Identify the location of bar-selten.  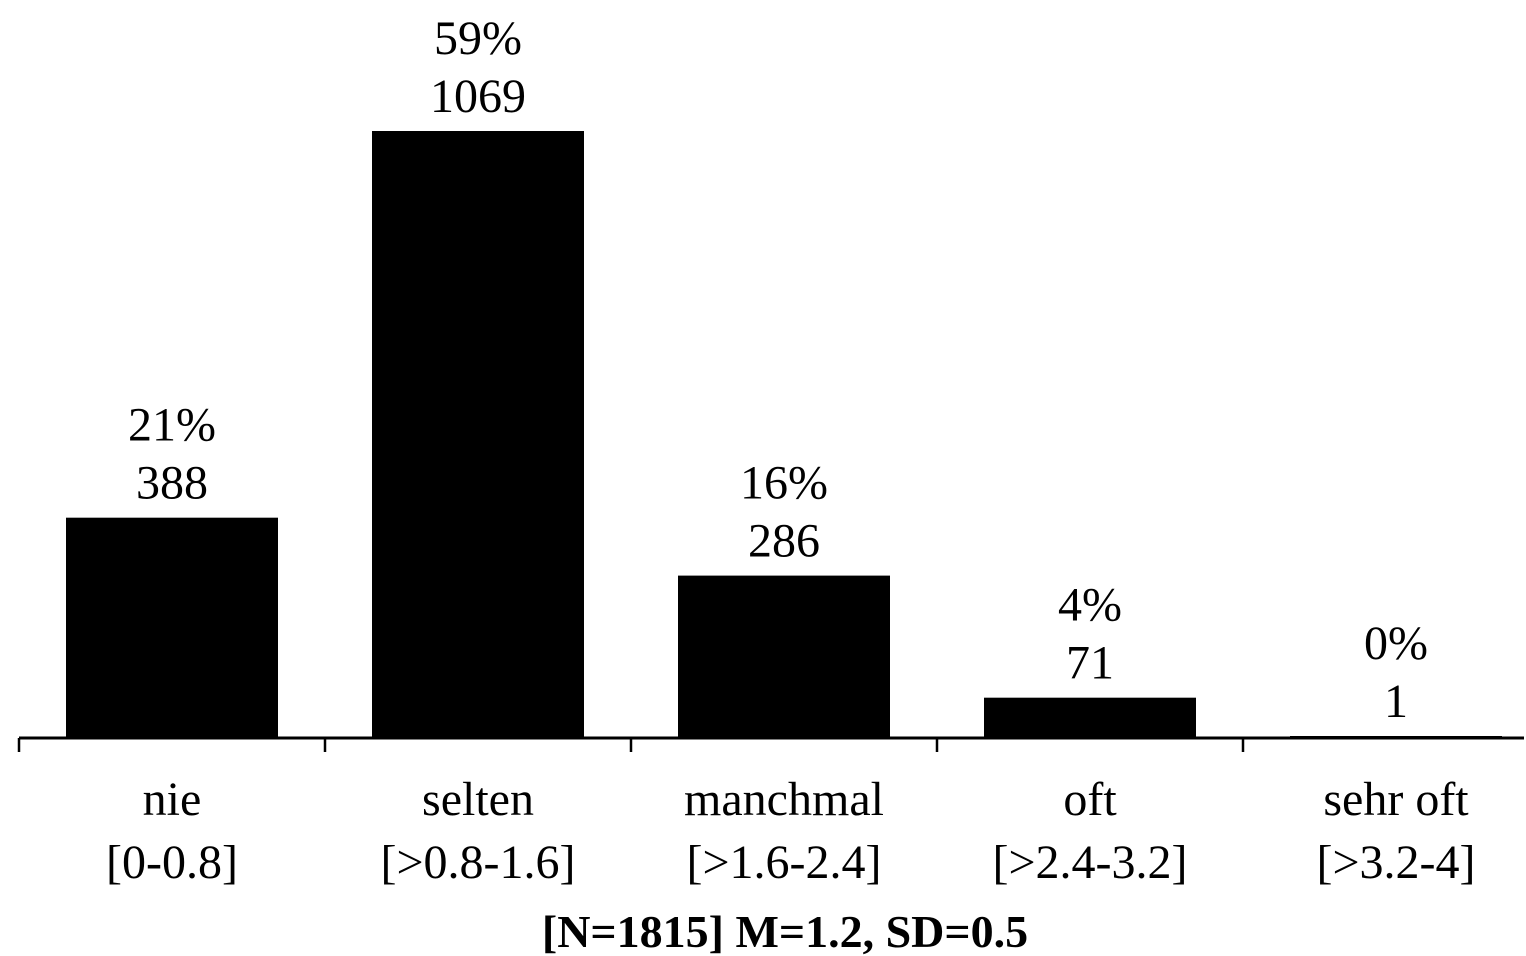
(478, 434).